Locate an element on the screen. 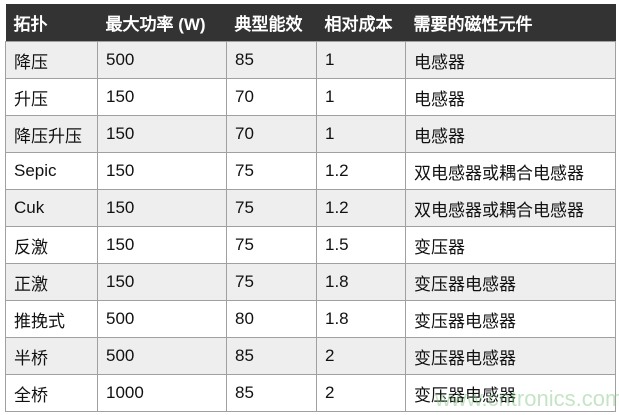 The image size is (619, 415). table-row: 升压 150 70 1 电感器 is located at coordinates (310, 97).